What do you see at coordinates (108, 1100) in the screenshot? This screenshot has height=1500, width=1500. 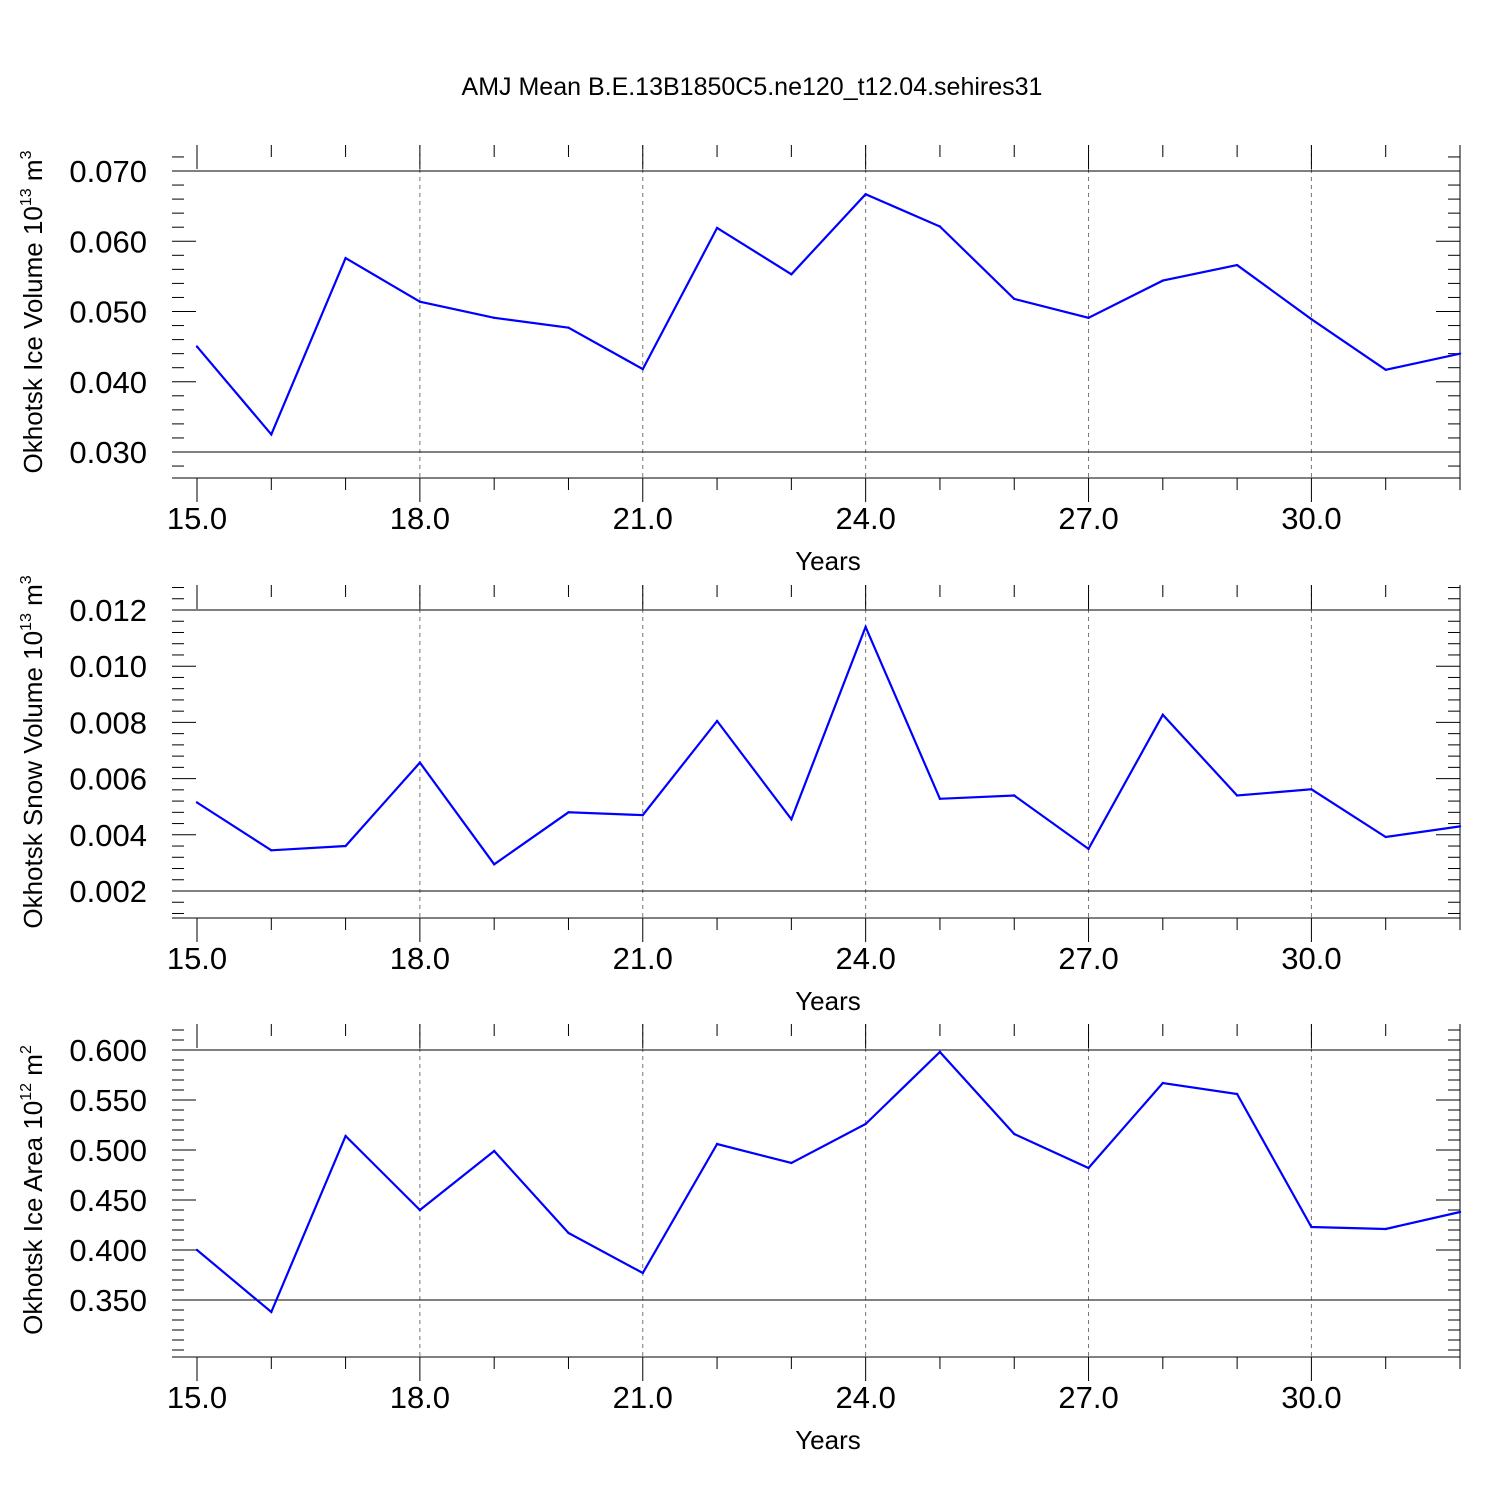 I see `y-tick-label: 0.550` at bounding box center [108, 1100].